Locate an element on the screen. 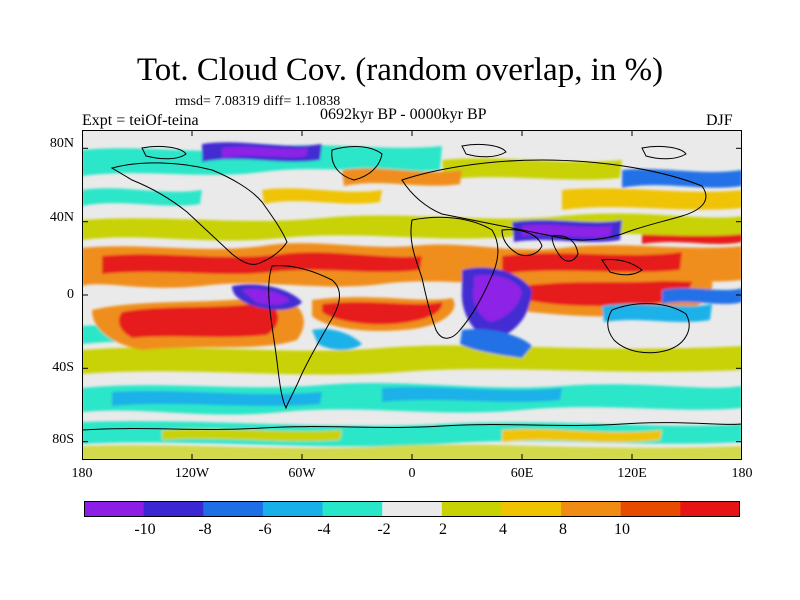  colorbar-label: -10 is located at coordinates (145, 529).